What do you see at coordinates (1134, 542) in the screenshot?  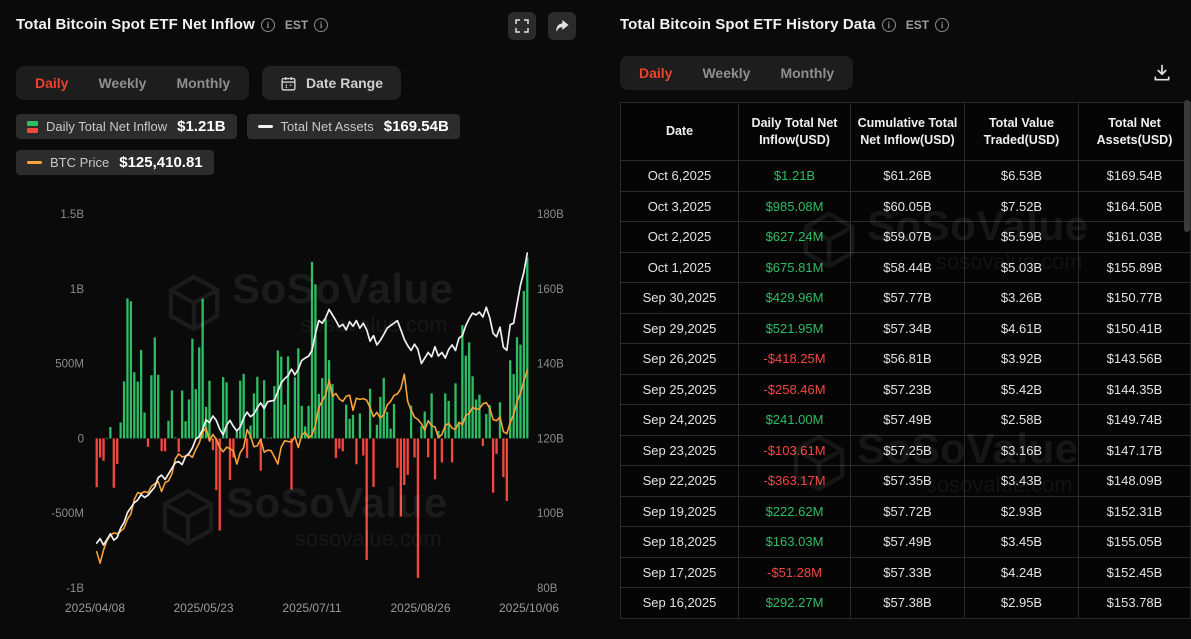 I see `cell-net-assets: $155.05B` at bounding box center [1134, 542].